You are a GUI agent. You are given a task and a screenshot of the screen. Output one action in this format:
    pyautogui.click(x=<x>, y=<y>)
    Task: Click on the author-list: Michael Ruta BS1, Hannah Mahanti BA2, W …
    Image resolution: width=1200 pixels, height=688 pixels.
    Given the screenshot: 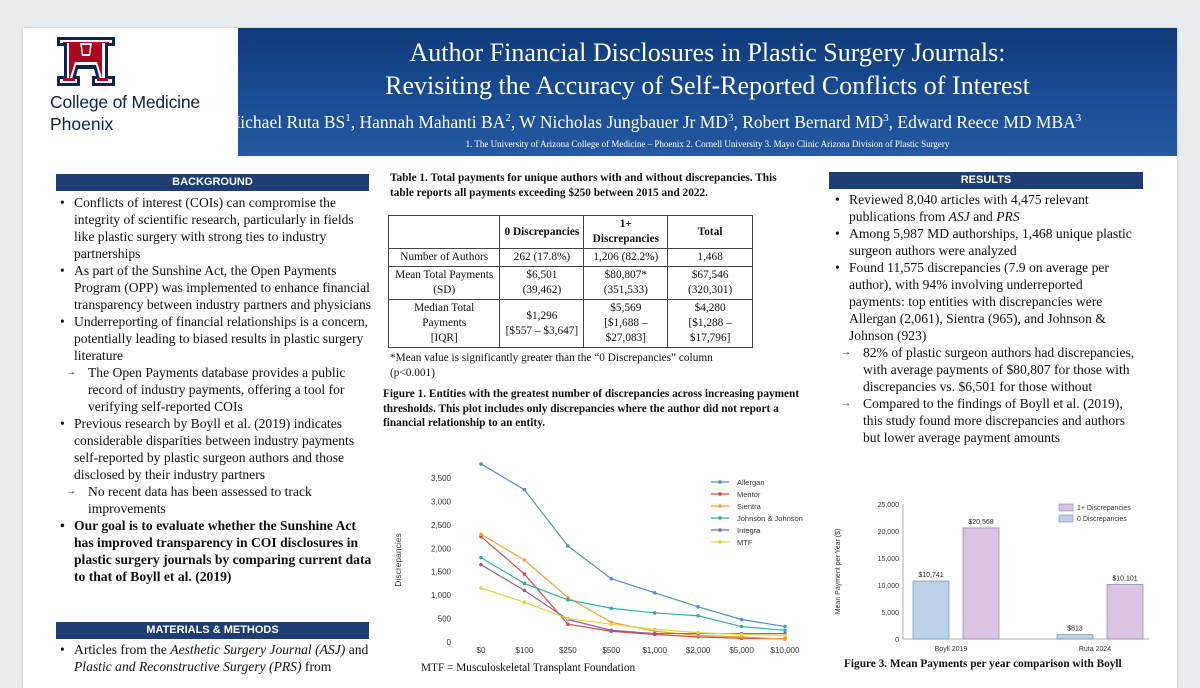 What is the action you would take?
    pyautogui.click(x=653, y=122)
    